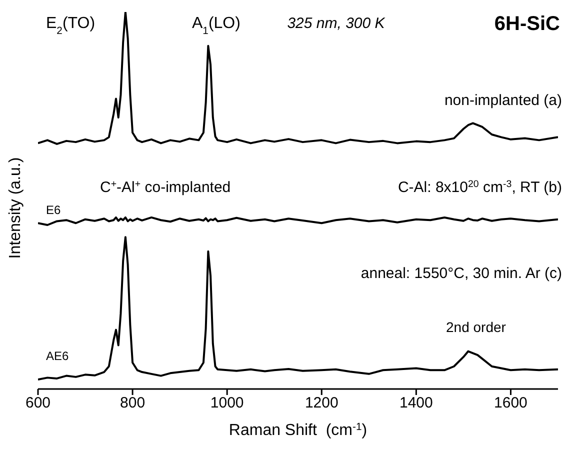  I want to click on annotation: A$_{1}$(LO), so click(216, 25).